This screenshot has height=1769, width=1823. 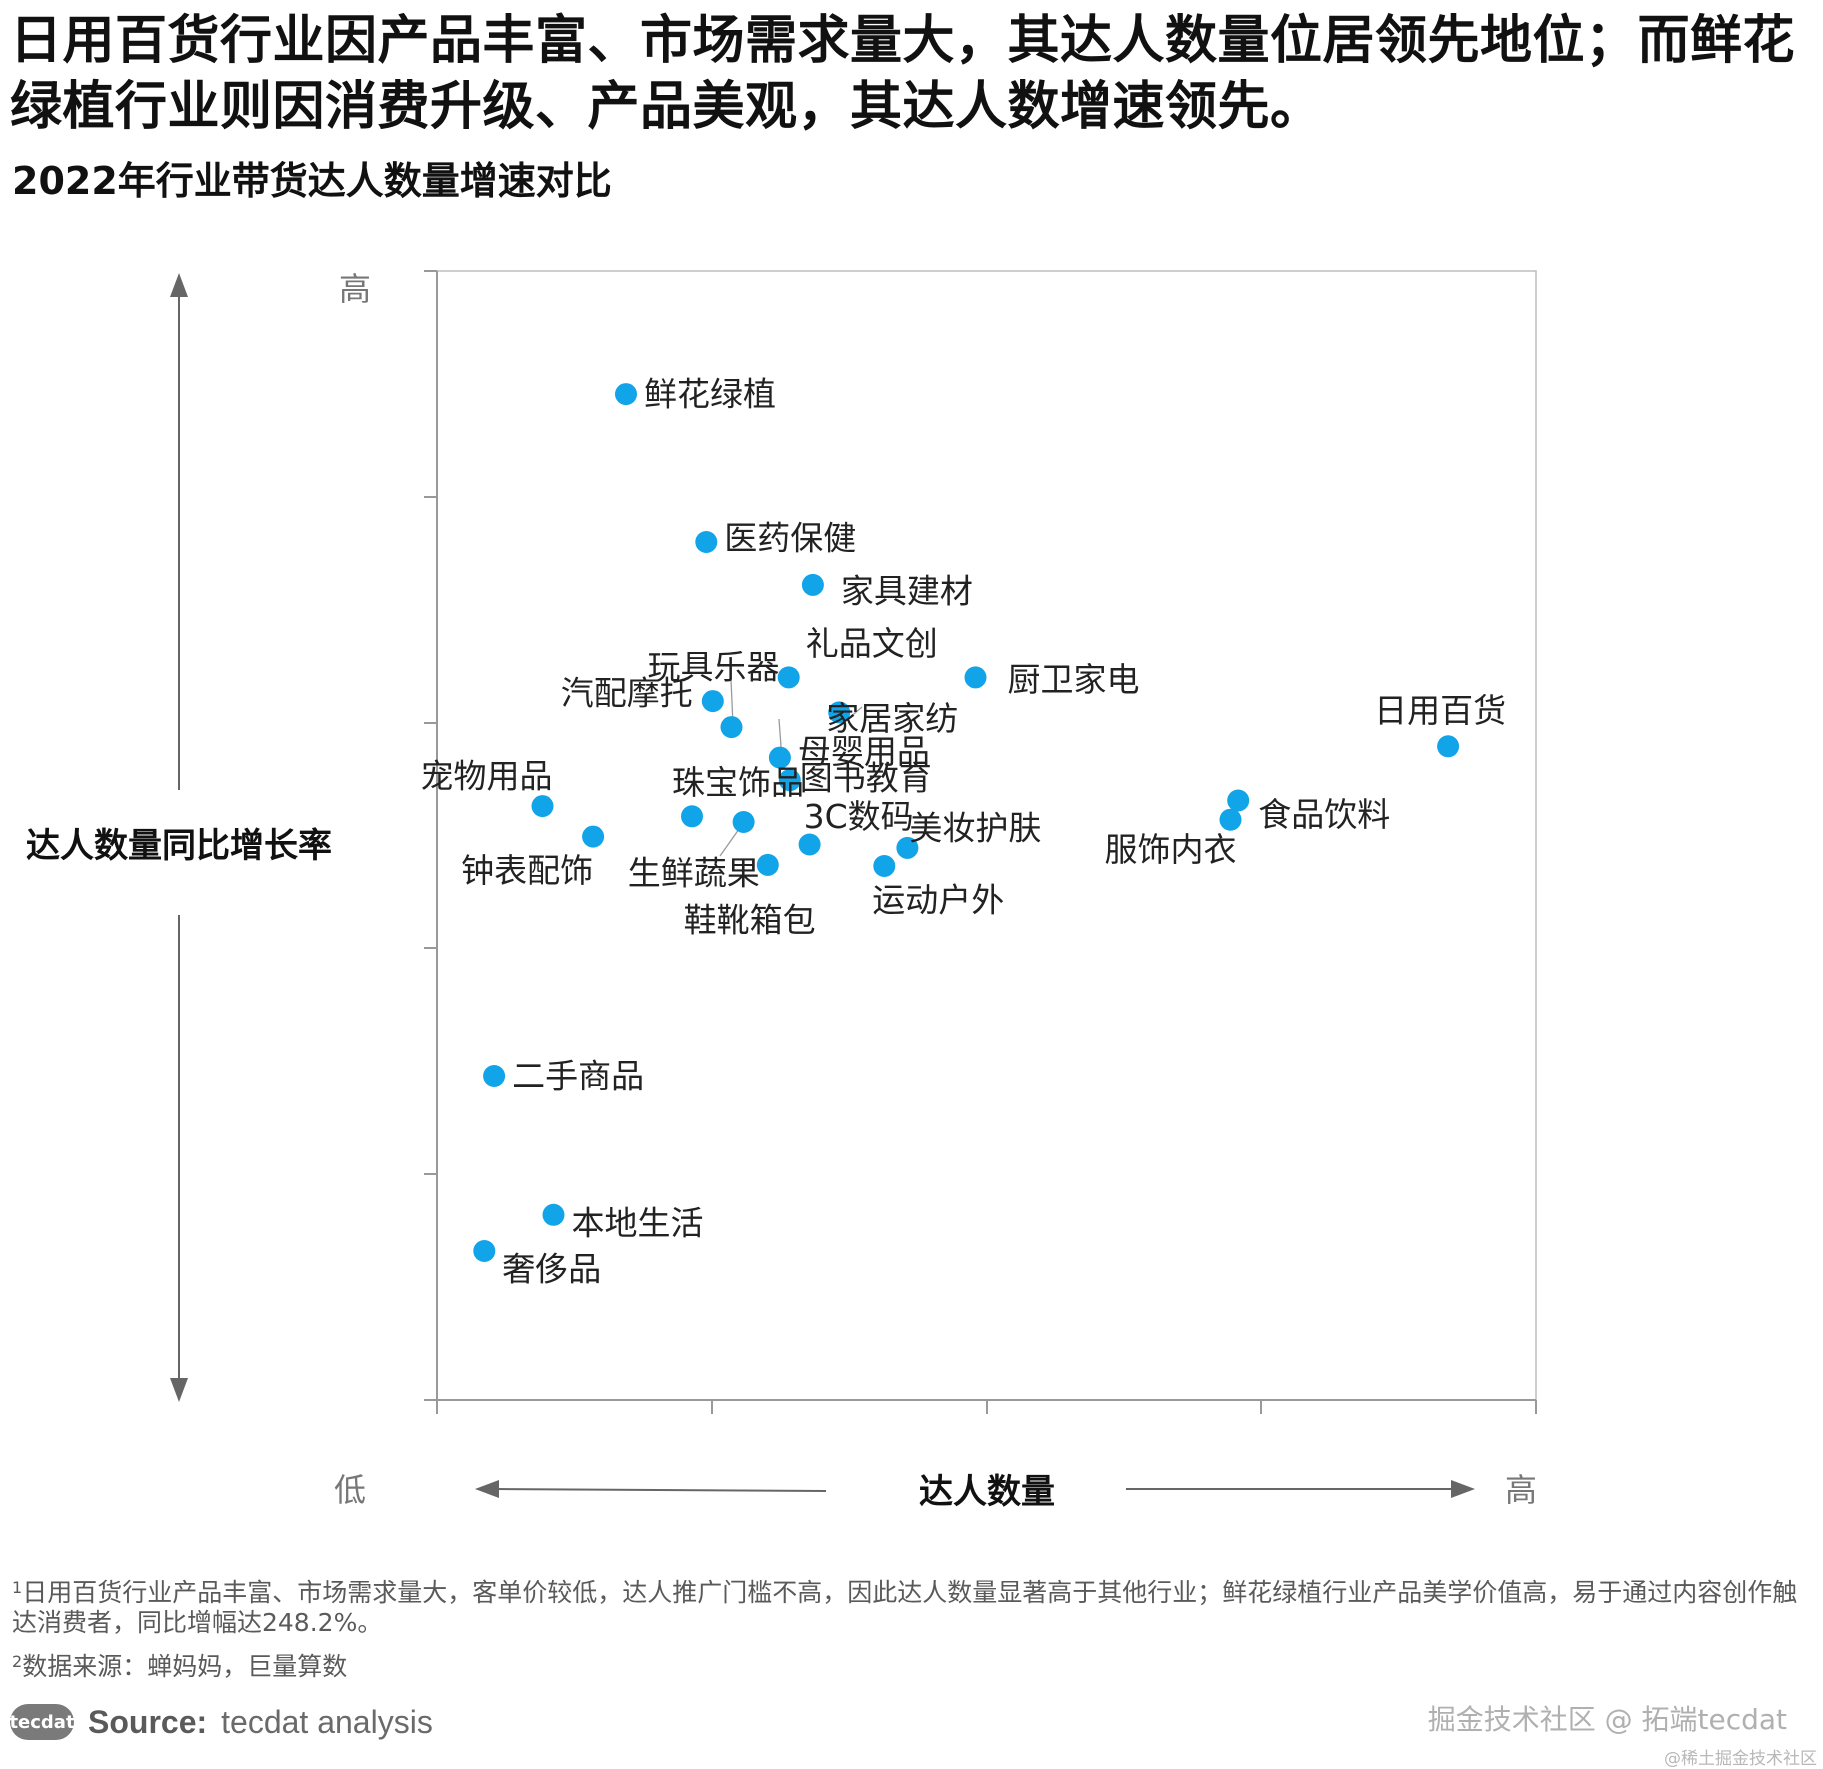 What do you see at coordinates (42, 1722) in the screenshot?
I see `tecdat-logo: tecdat` at bounding box center [42, 1722].